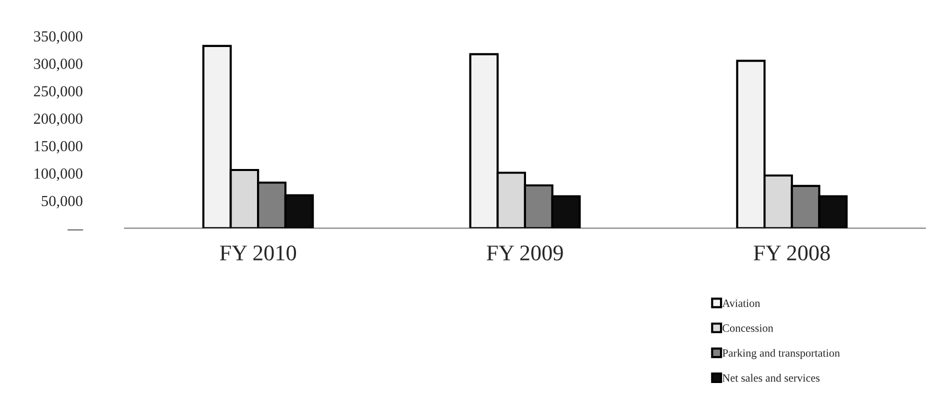  Describe the element at coordinates (58, 37) in the screenshot. I see `y-tick-label: 350,000` at that location.